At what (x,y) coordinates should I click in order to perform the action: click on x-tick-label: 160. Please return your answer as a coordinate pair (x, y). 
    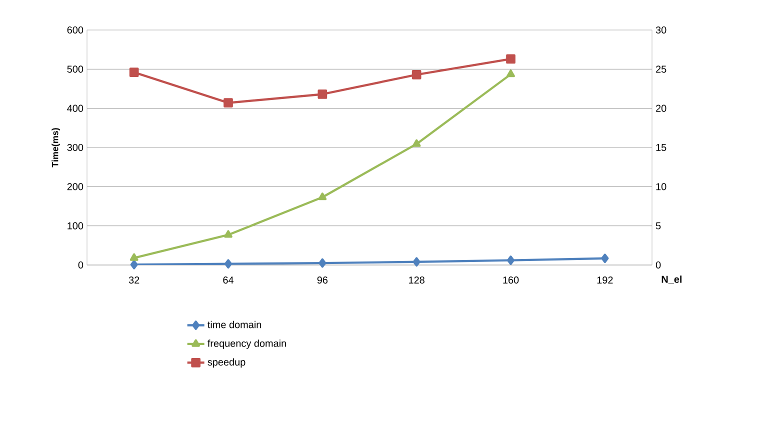
    Looking at the image, I should click on (511, 280).